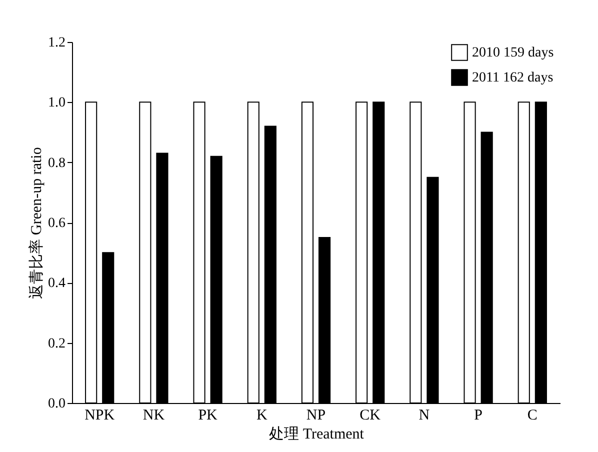  Describe the element at coordinates (513, 53) in the screenshot. I see `legend-label: 2010 159 days` at that location.